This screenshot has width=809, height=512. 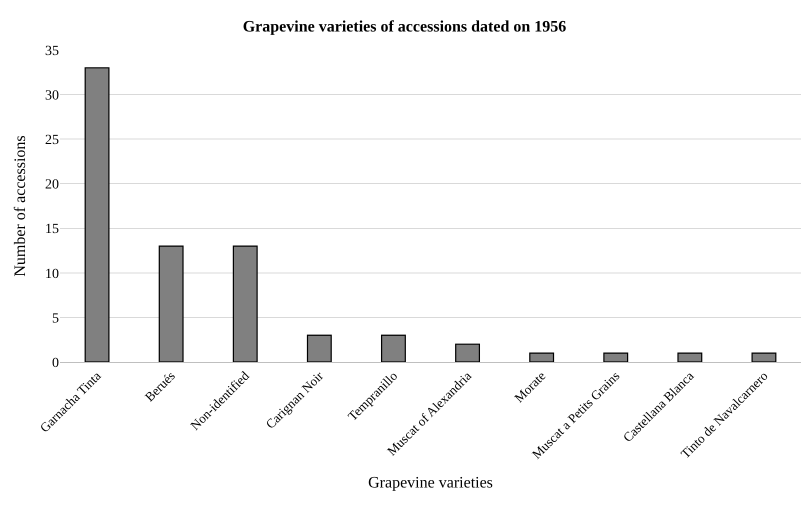 What do you see at coordinates (52, 140) in the screenshot?
I see `y-tick-label: 25` at bounding box center [52, 140].